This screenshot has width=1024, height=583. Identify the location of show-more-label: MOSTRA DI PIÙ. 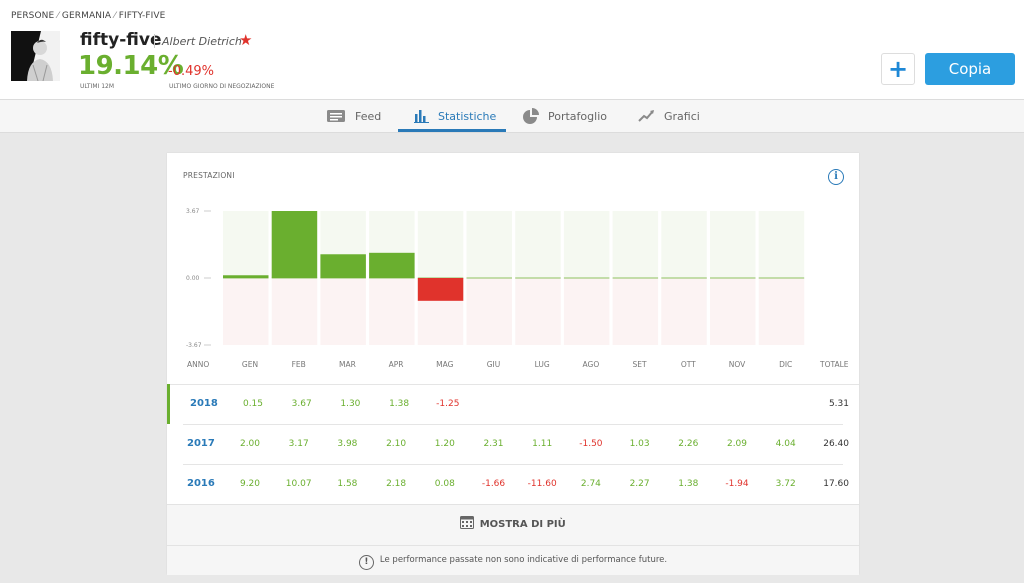
(522, 524).